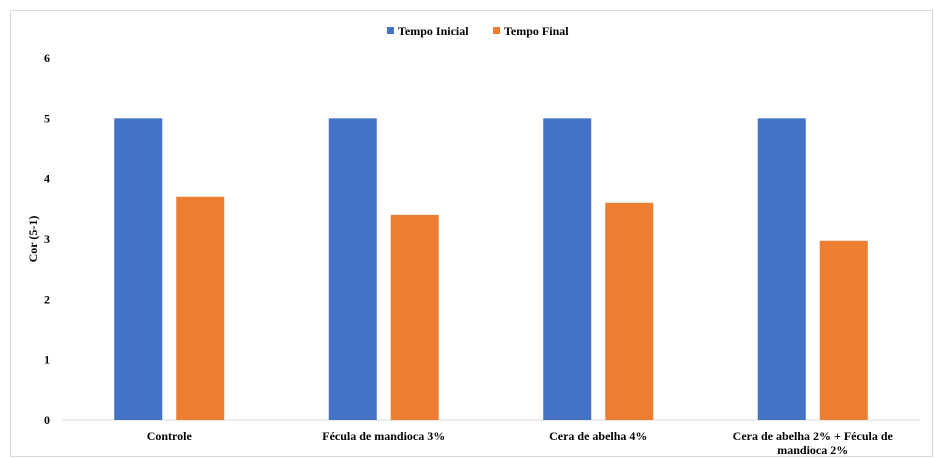  I want to click on category-label: Cera de abelha 4%, so click(598, 436).